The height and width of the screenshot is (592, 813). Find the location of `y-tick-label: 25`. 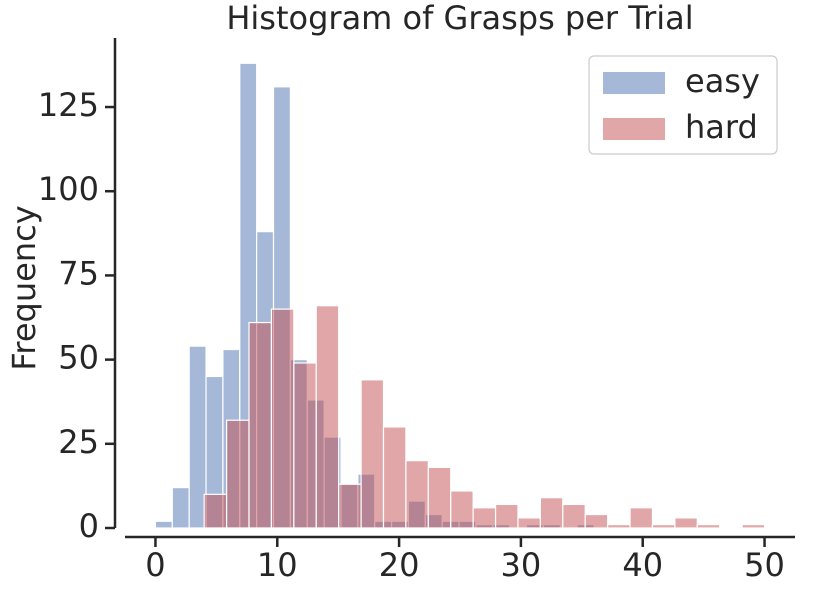

y-tick-label: 25 is located at coordinates (78, 442).